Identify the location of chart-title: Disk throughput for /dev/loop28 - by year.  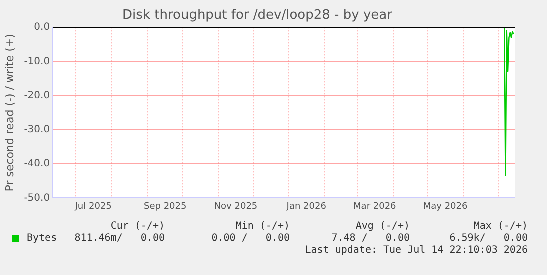
(258, 16).